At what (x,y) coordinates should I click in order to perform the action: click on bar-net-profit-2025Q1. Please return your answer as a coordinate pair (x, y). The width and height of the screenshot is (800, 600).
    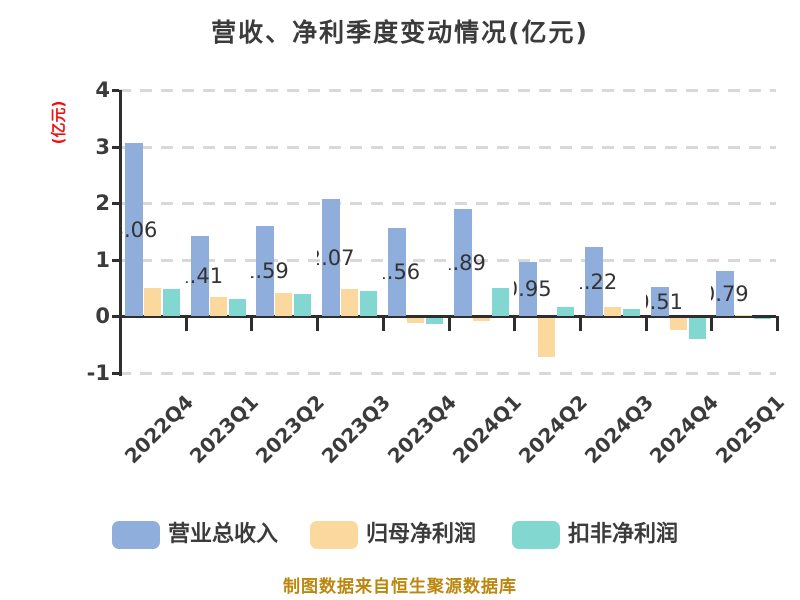
    Looking at the image, I should click on (744, 315).